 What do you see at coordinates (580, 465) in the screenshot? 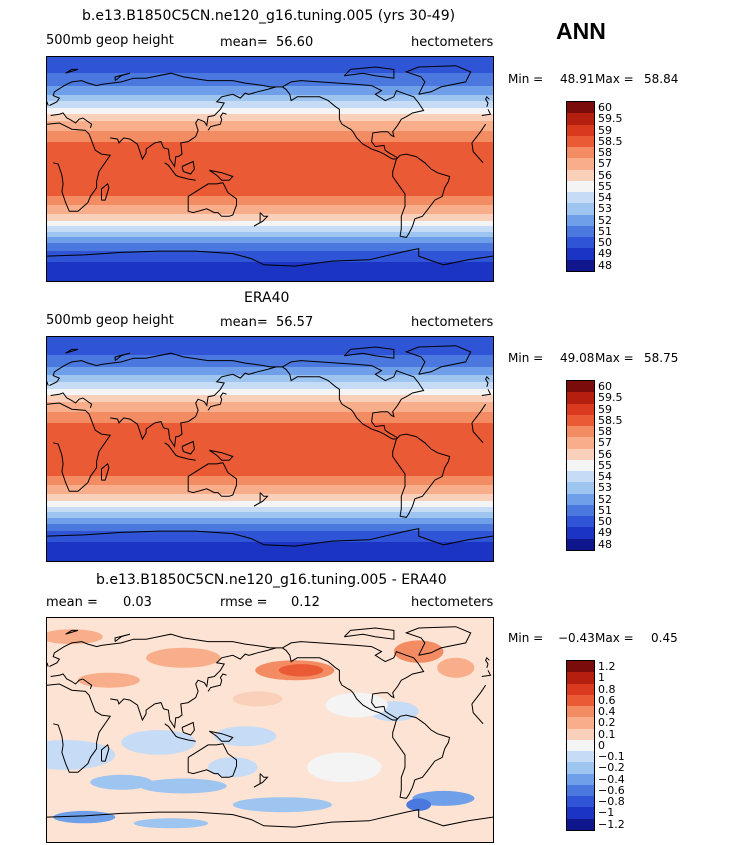
I see `colorbar-obs` at bounding box center [580, 465].